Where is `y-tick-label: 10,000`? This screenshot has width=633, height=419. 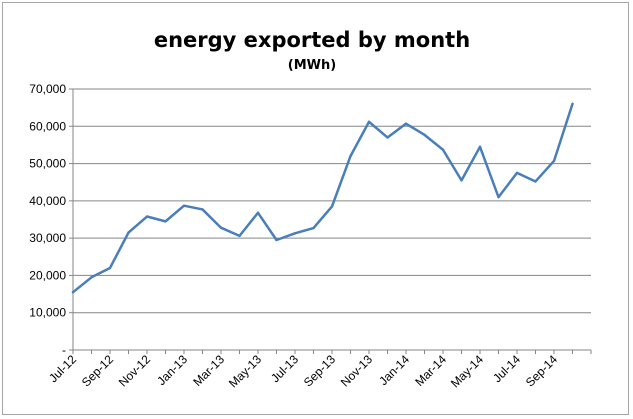
y-tick-label: 10,000 is located at coordinates (47, 313).